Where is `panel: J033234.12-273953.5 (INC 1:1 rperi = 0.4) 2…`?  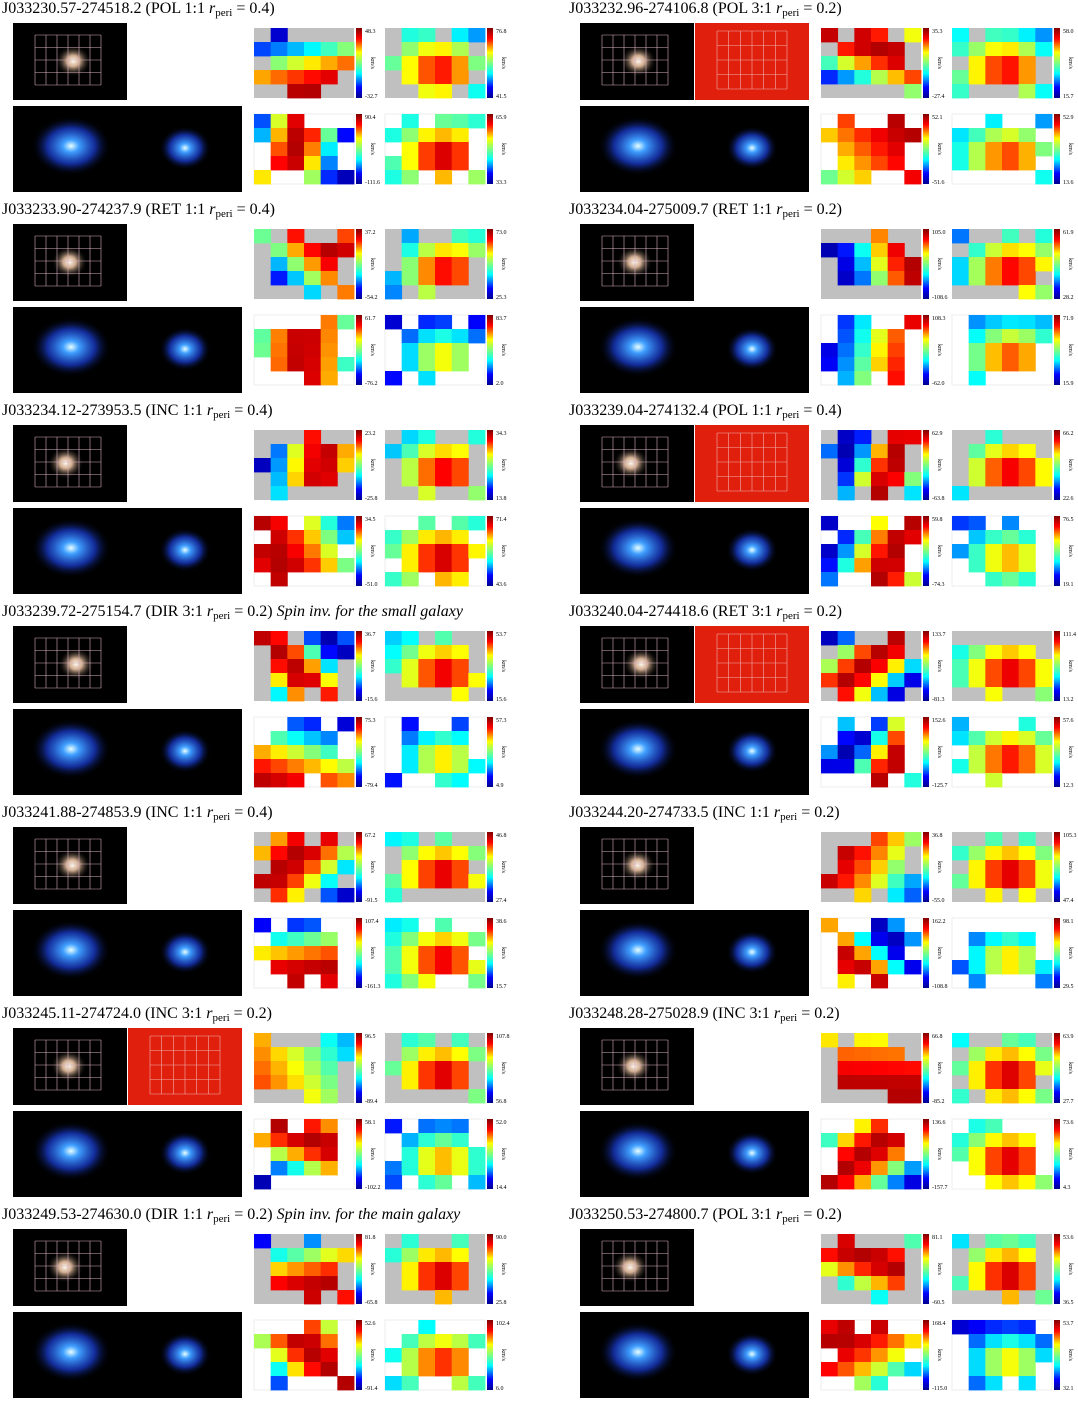
panel: J033234.12-273953.5 (INC 1:1 rperi = 0.4) 2… is located at coordinates (254, 498).